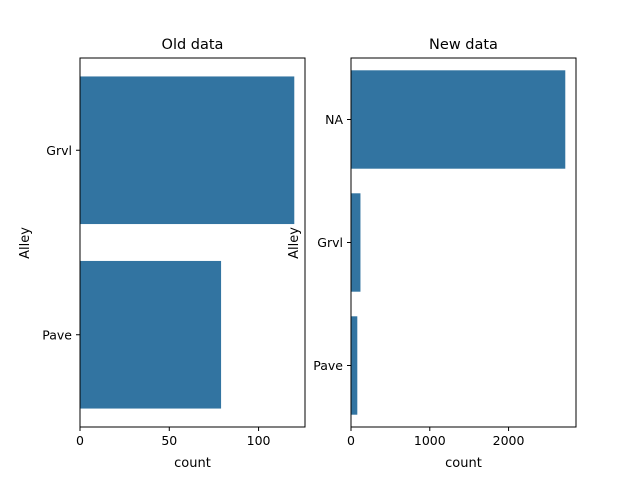 This screenshot has width=640, height=485. I want to click on x-ticks: 0 50 100, so click(173, 437).